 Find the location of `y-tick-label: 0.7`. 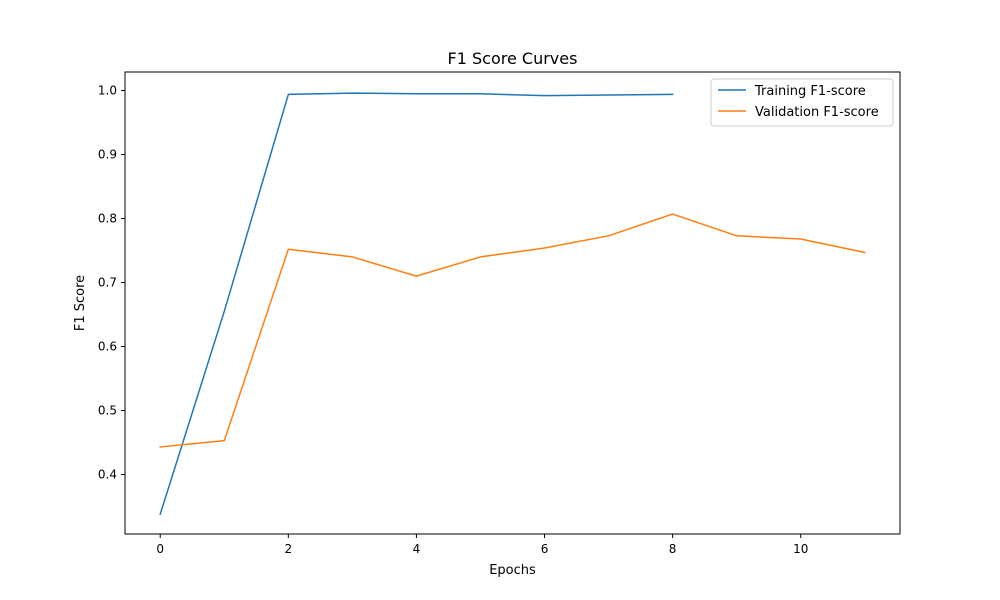

y-tick-label: 0.7 is located at coordinates (107, 283).